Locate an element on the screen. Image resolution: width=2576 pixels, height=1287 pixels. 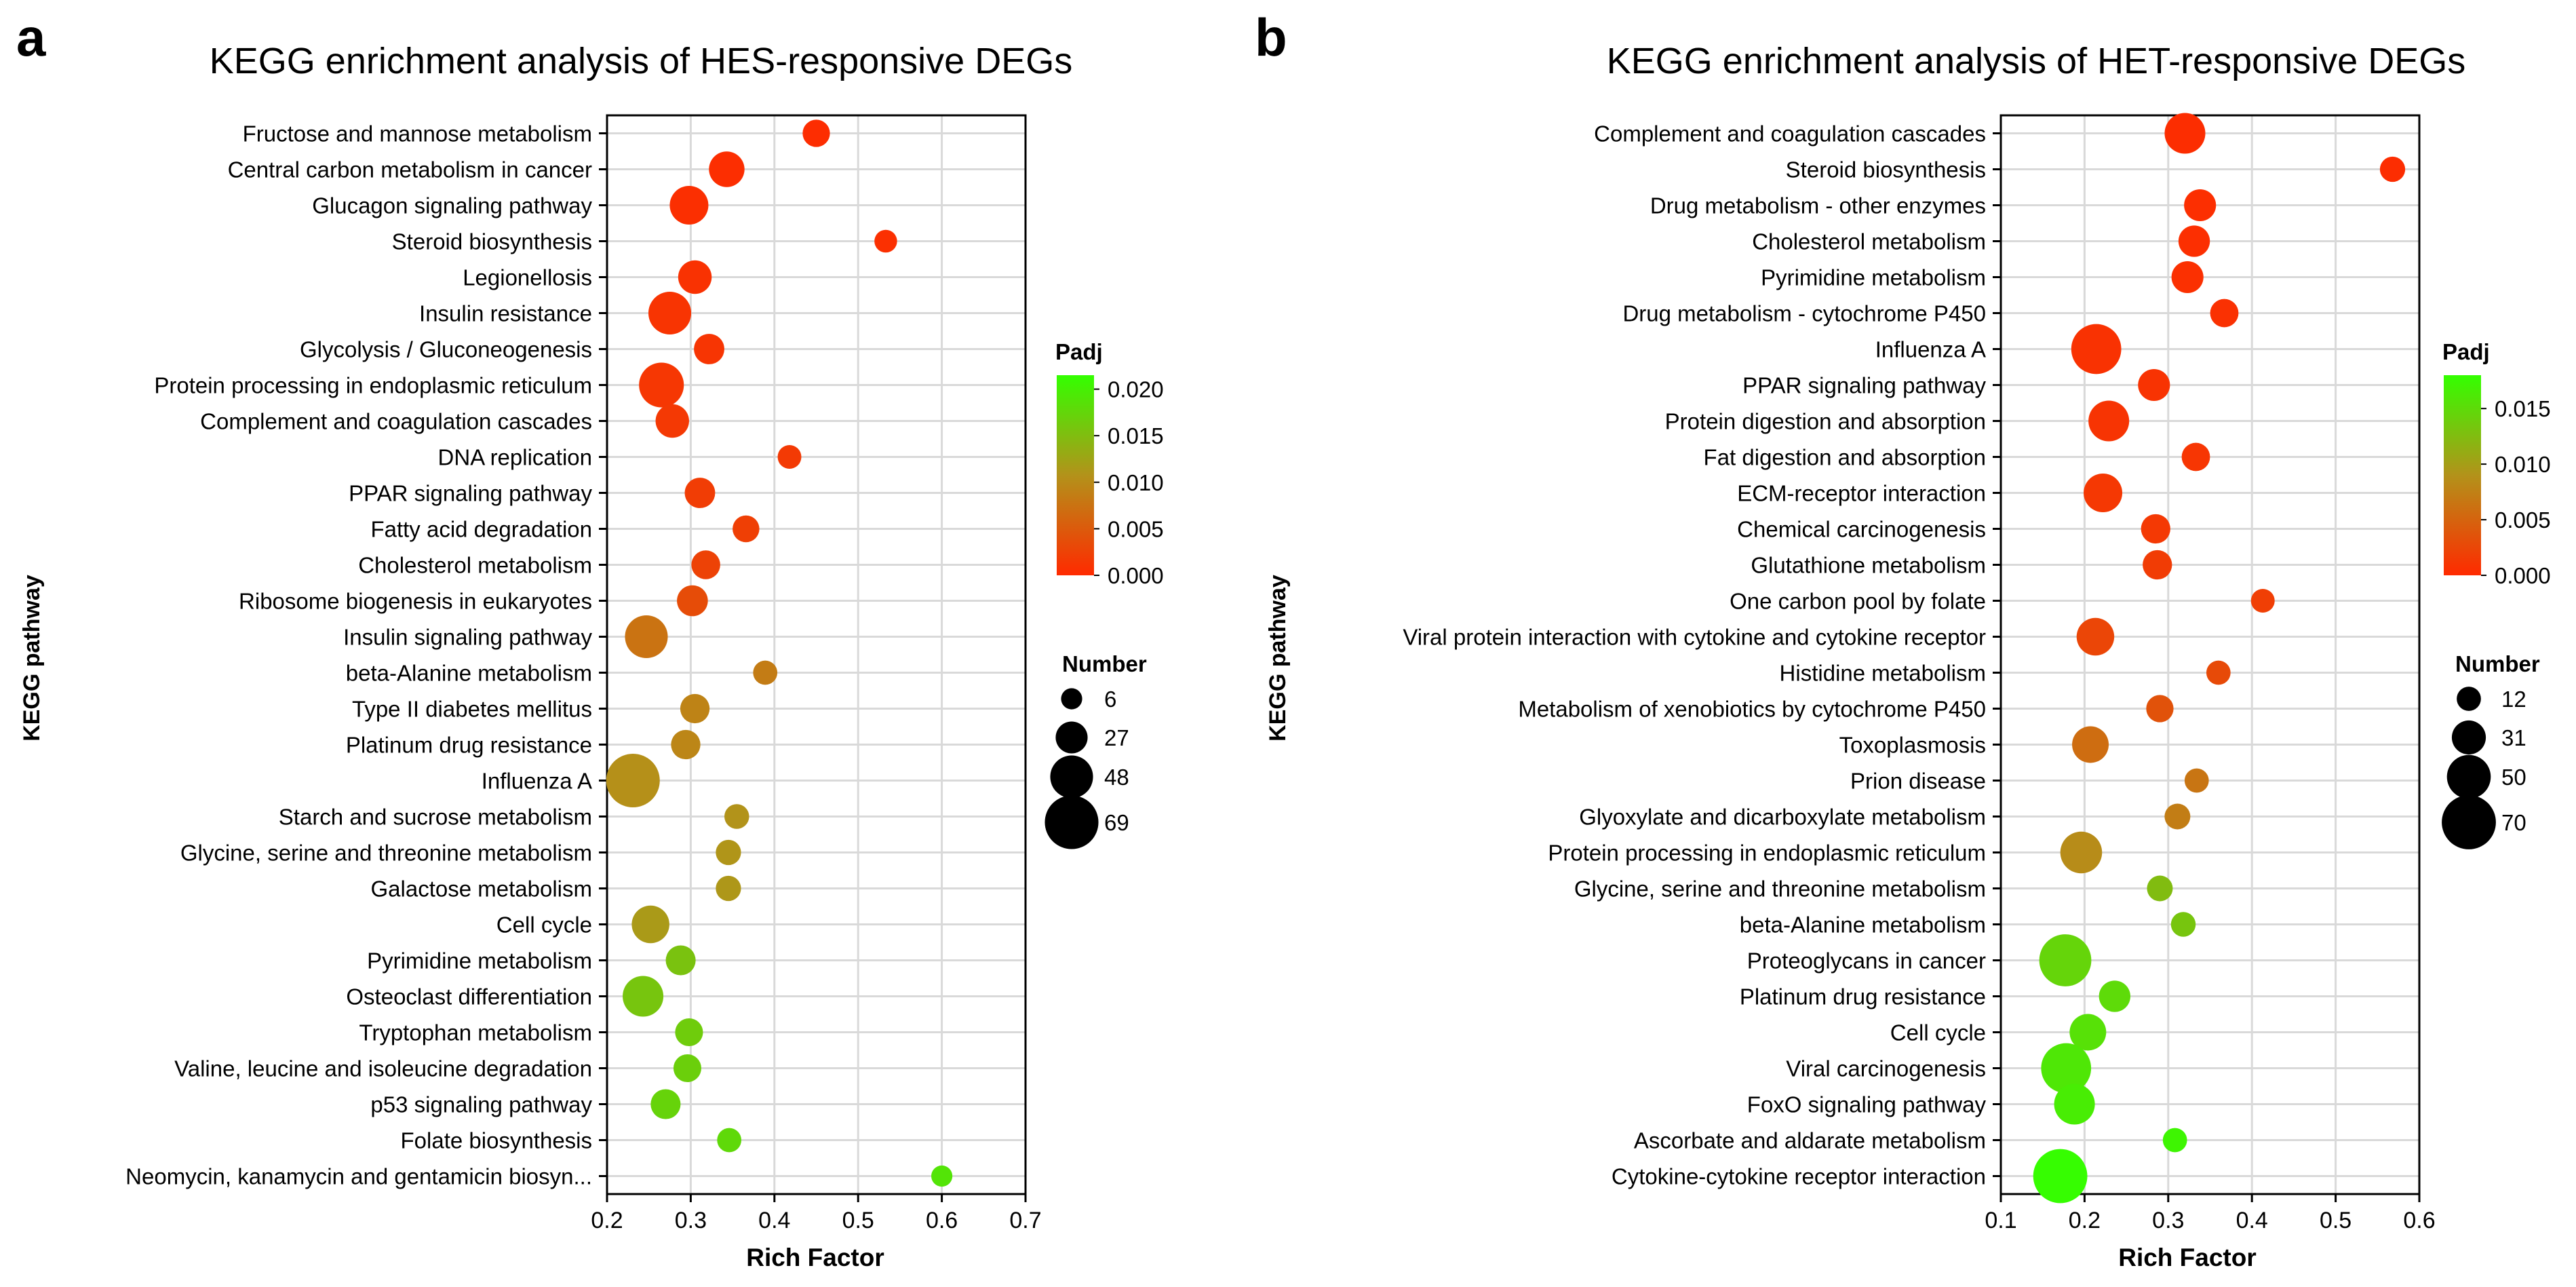
size-legend-label: 31 is located at coordinates (2513, 737).